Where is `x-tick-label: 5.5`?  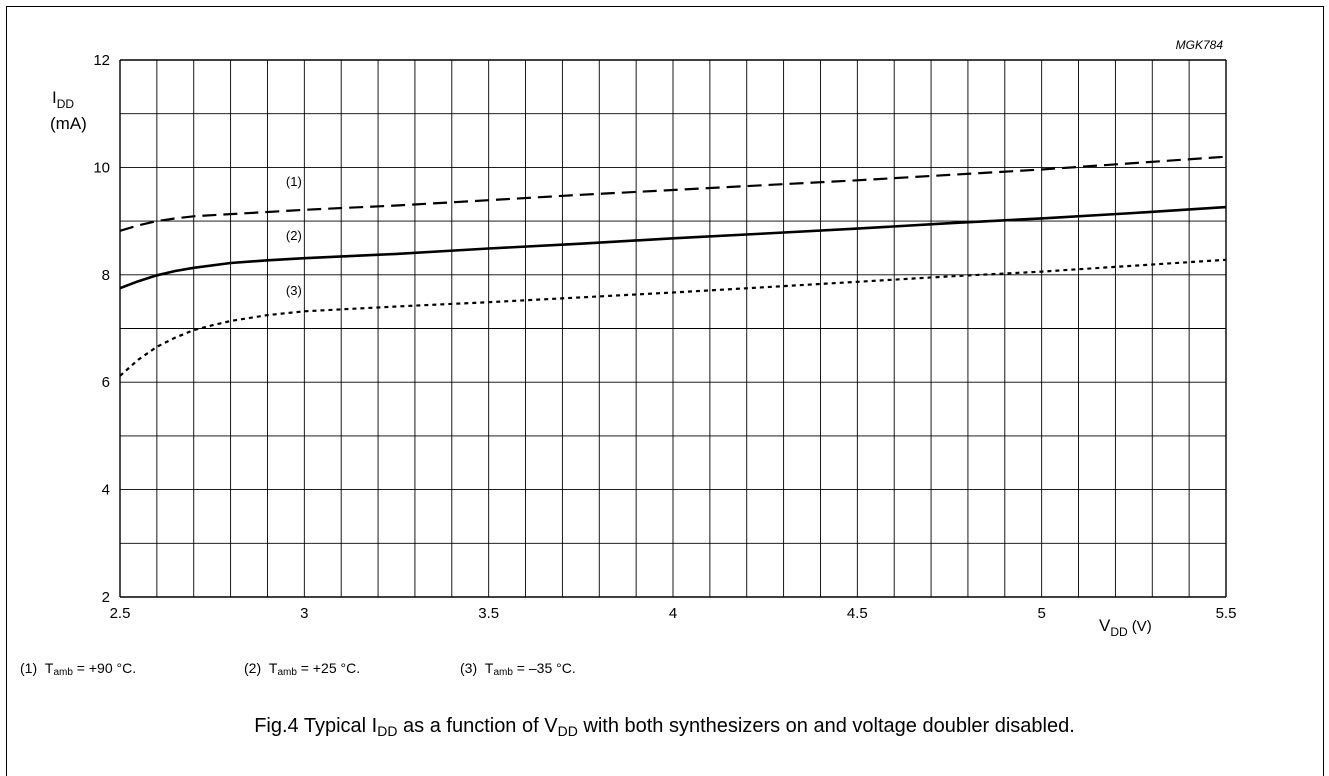 x-tick-label: 5.5 is located at coordinates (1226, 613).